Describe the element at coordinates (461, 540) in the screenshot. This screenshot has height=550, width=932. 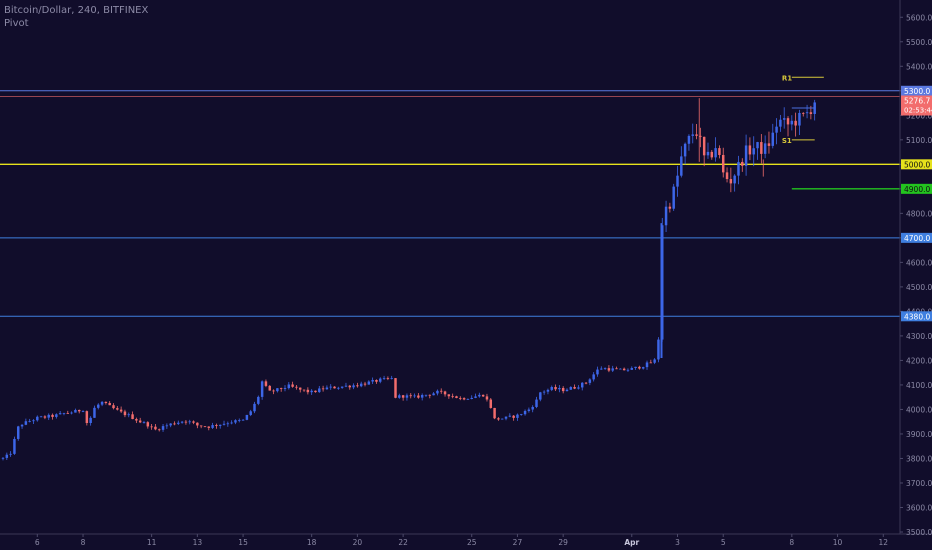
I see `time-axis: 6 8 11 13 15 18 20 22 25 27 29 Apr 3 5 8 10 12` at that location.